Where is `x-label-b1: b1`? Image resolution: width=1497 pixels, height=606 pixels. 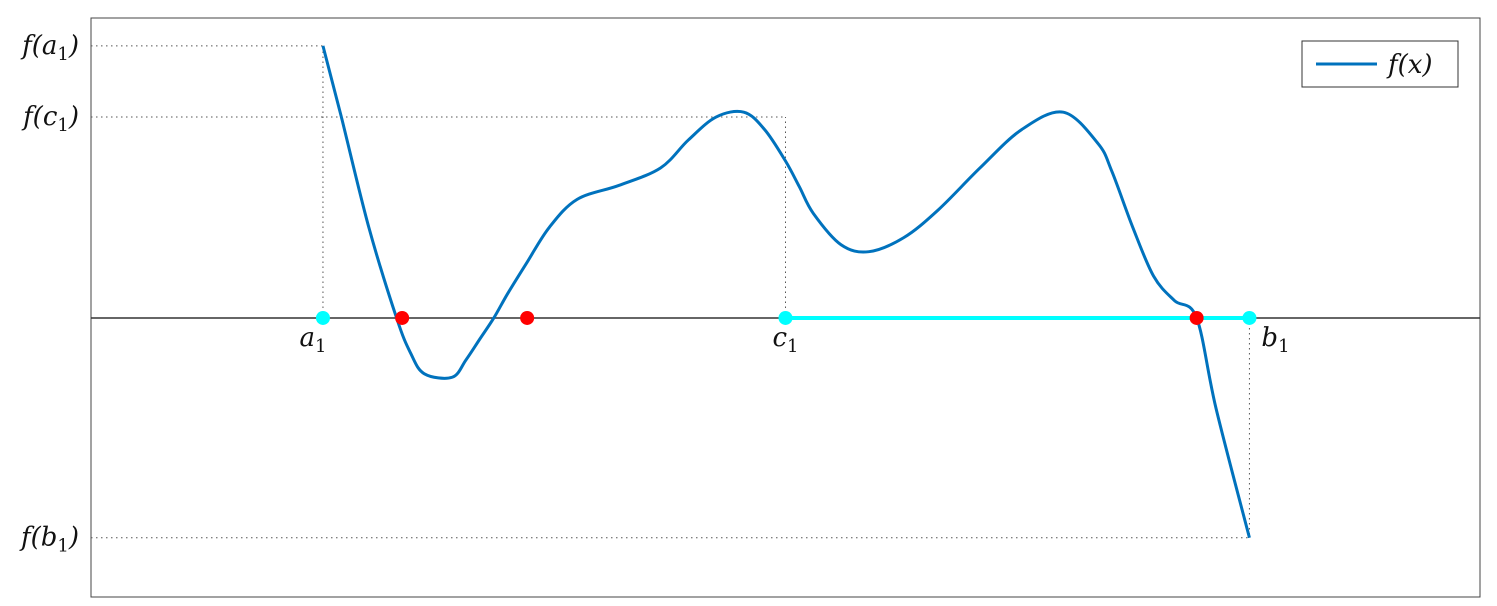 x-label-b1: b1 is located at coordinates (1275, 340).